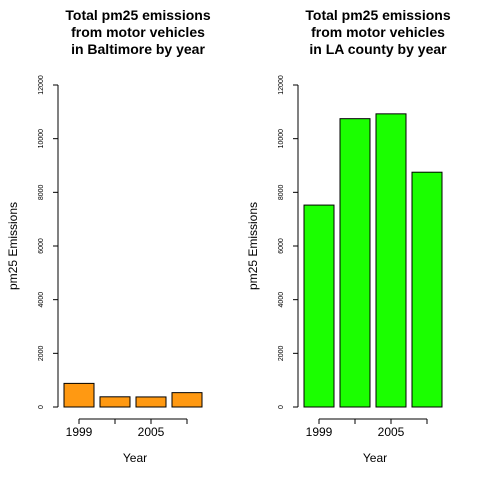 The image size is (480, 480). Describe the element at coordinates (138, 49) in the screenshot. I see `chart-title-line: in Baltimore by year` at that location.